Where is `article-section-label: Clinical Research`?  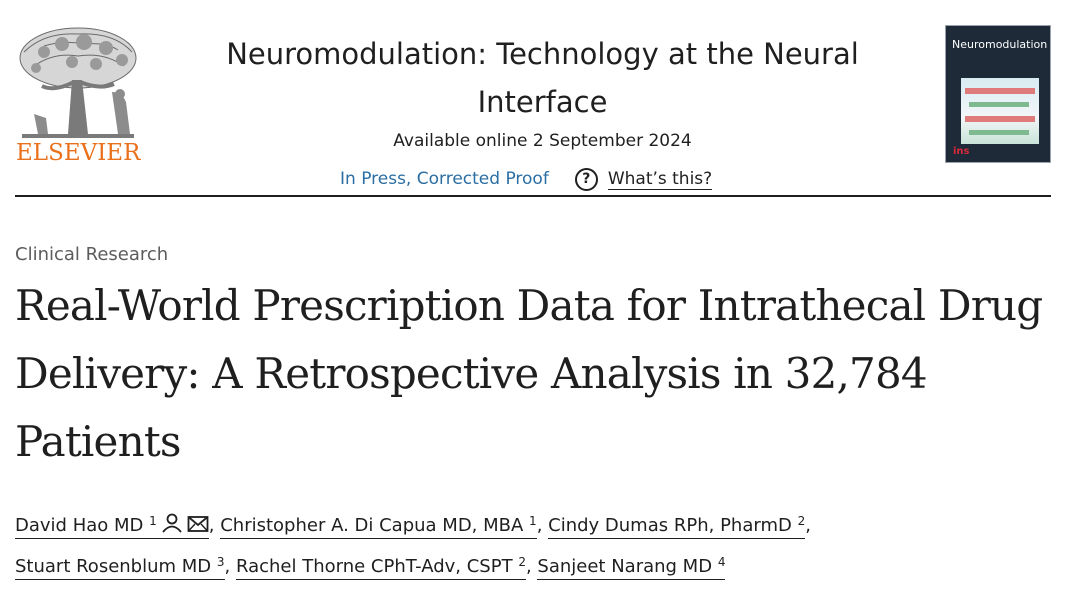 article-section-label: Clinical Research is located at coordinates (92, 254).